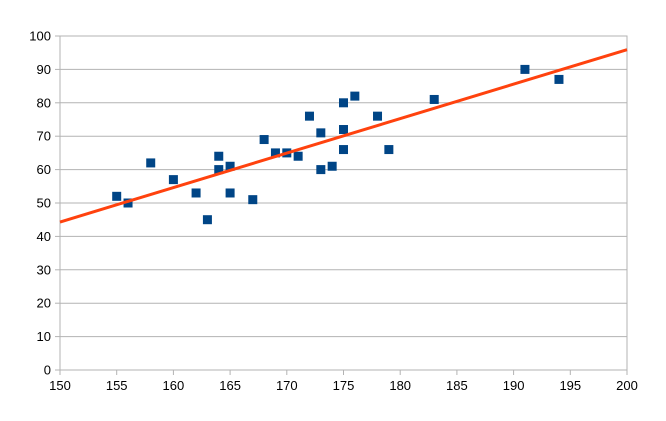  I want to click on y-axis-label-90: 90, so click(44, 69).